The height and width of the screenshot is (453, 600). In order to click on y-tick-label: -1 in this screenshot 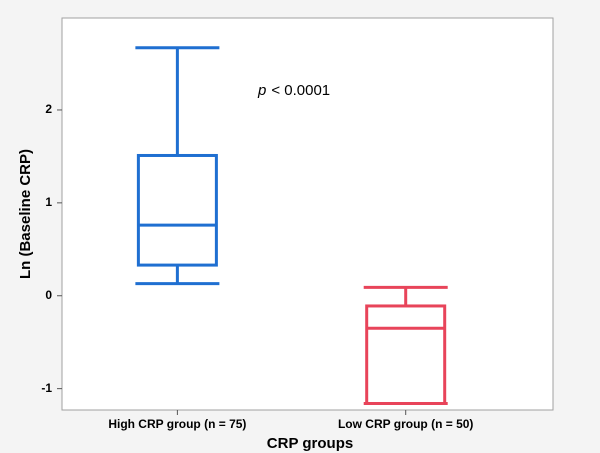, I will do `click(46, 388)`.